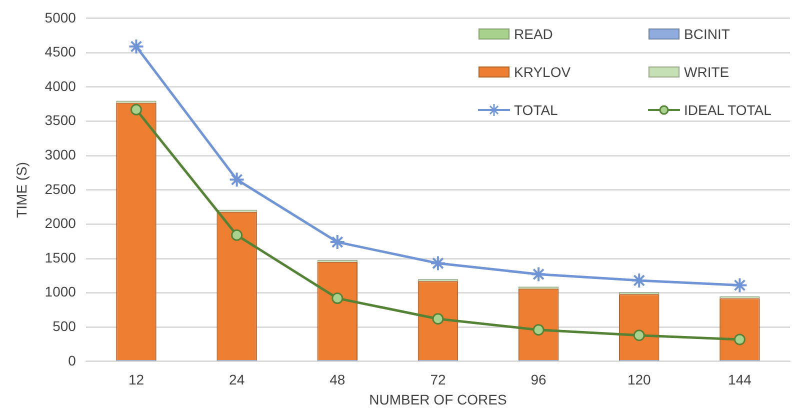  Describe the element at coordinates (728, 110) in the screenshot. I see `legend-label: IDEAL TOTAL` at that location.